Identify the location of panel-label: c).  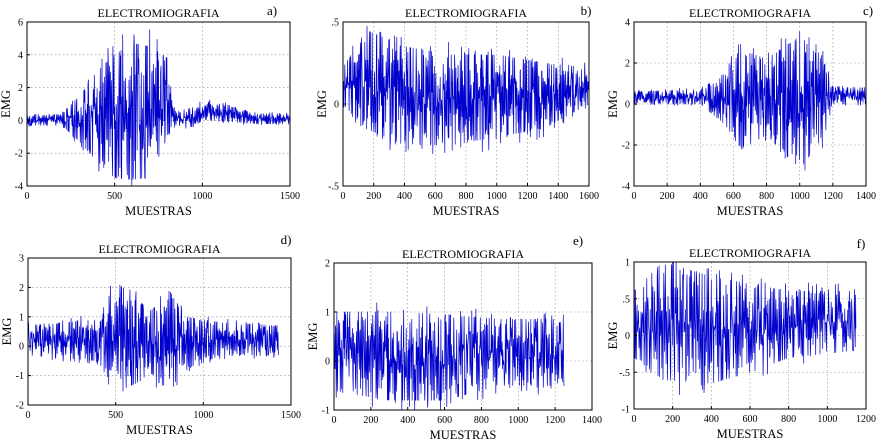
(868, 10).